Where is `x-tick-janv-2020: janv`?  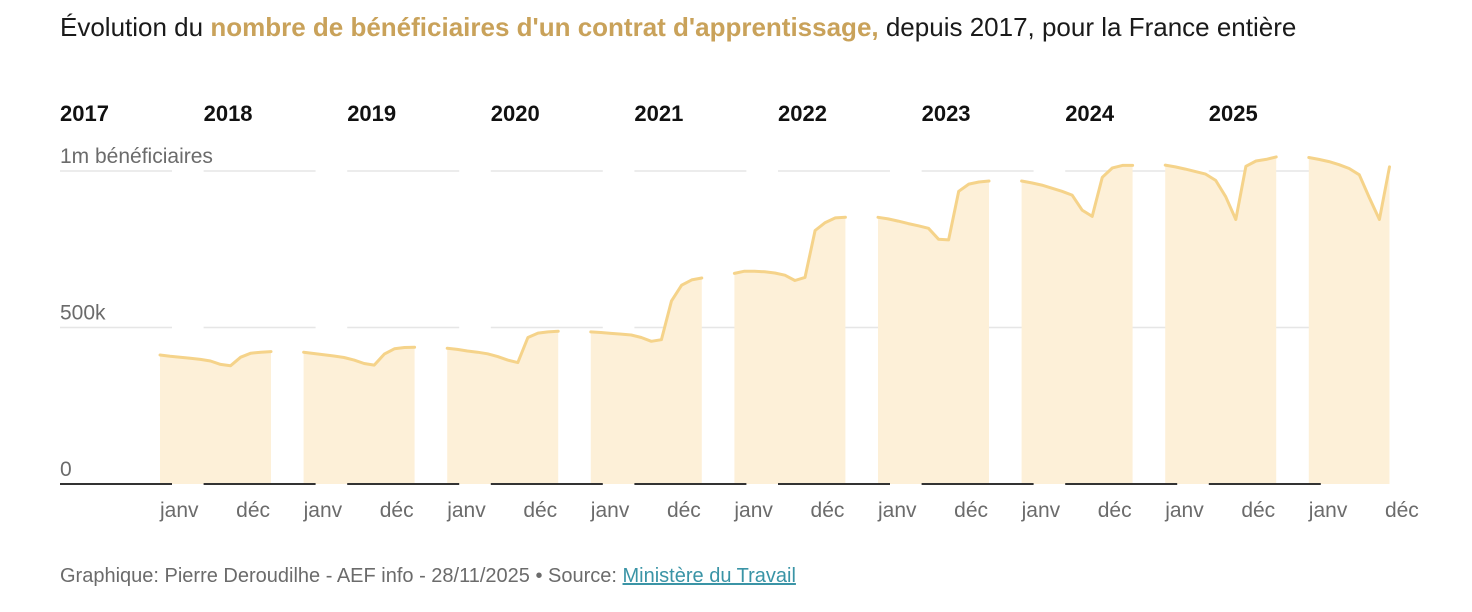 x-tick-janv-2020: janv is located at coordinates (610, 510).